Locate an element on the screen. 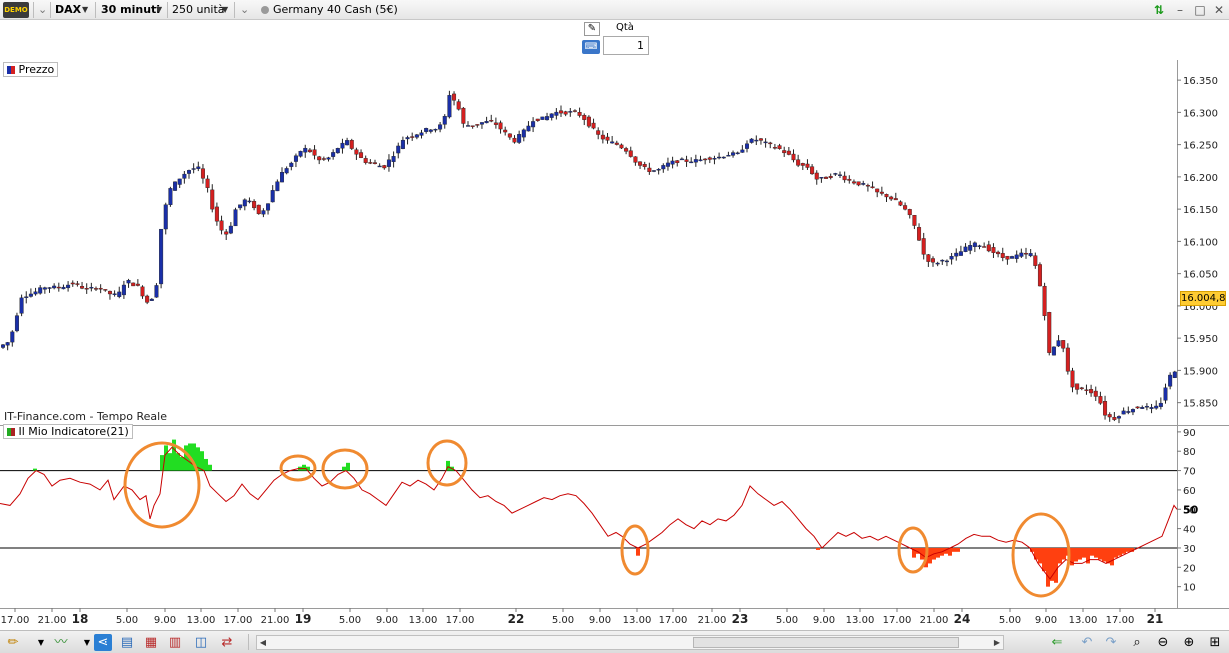 The width and height of the screenshot is (1229, 653). indicator-axis-label: 40 is located at coordinates (1189, 530).